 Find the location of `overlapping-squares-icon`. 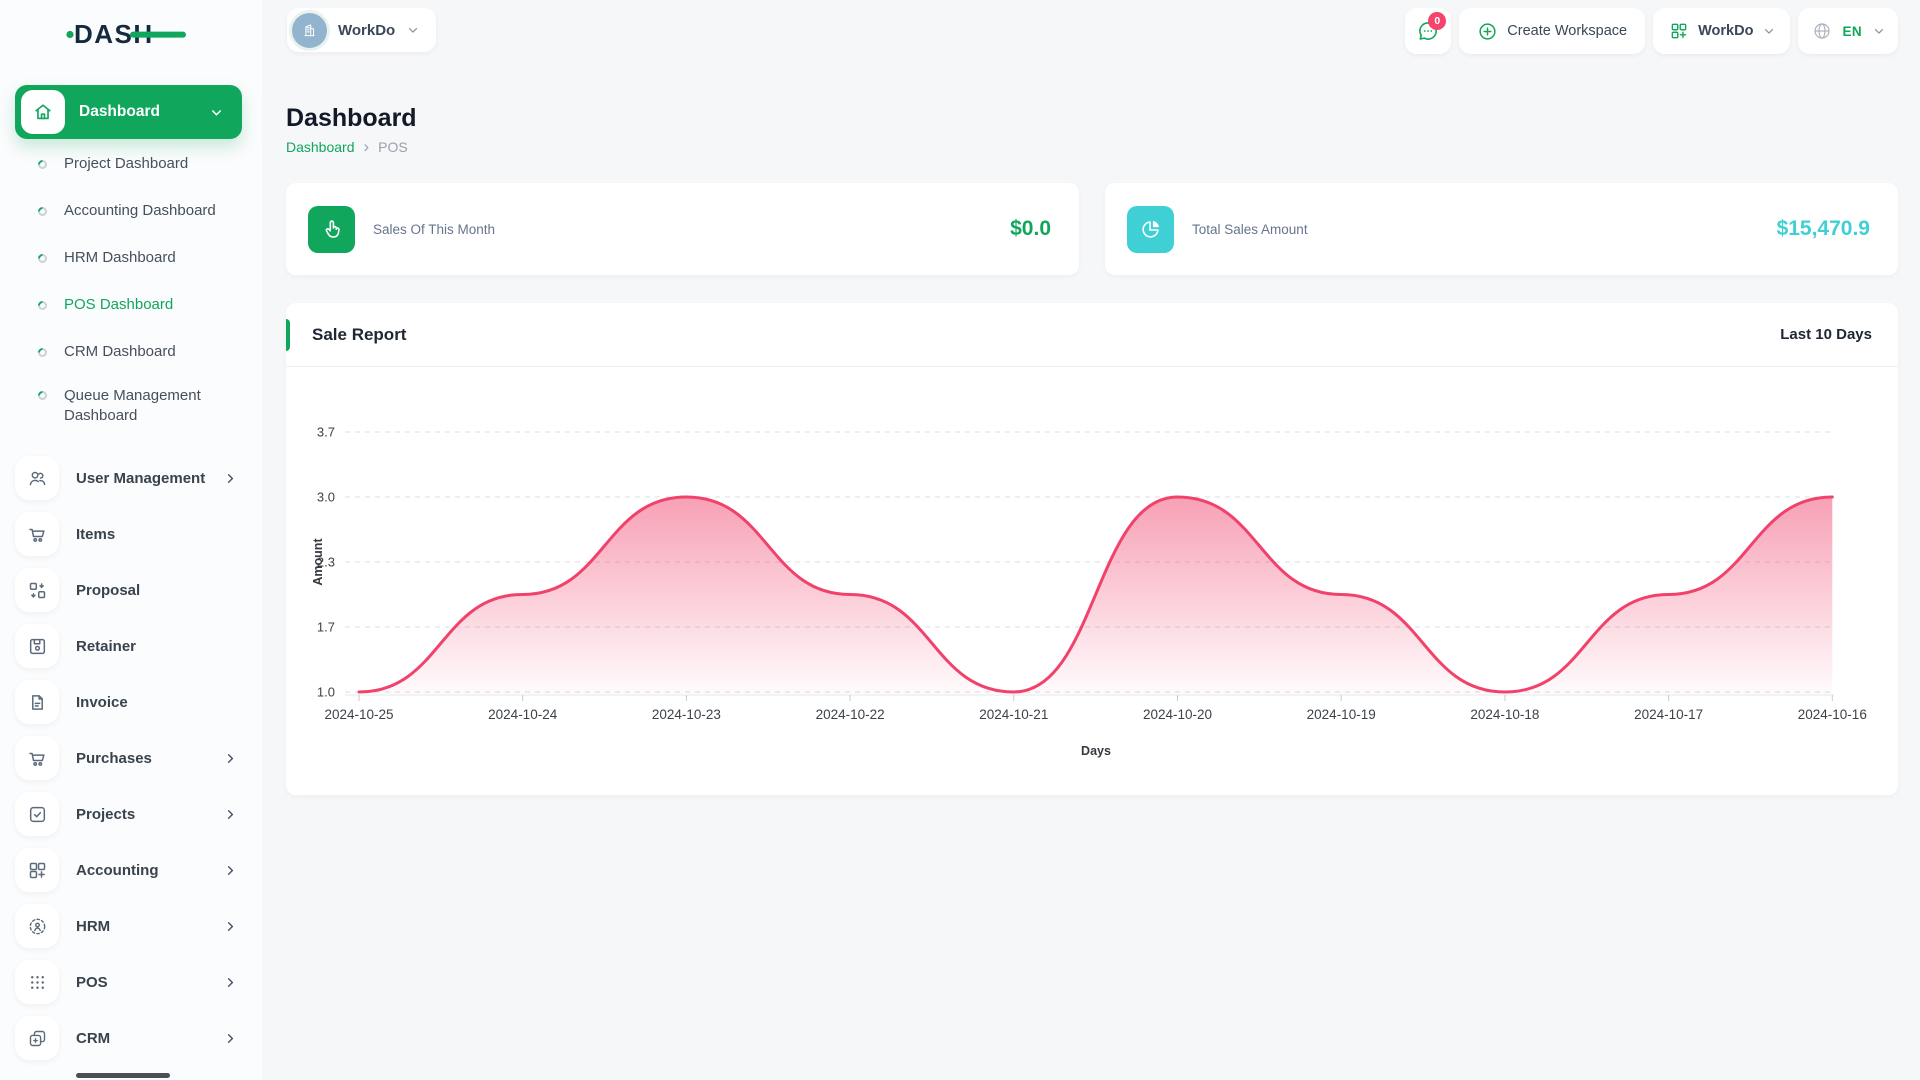

overlapping-squares-icon is located at coordinates (37, 1038).